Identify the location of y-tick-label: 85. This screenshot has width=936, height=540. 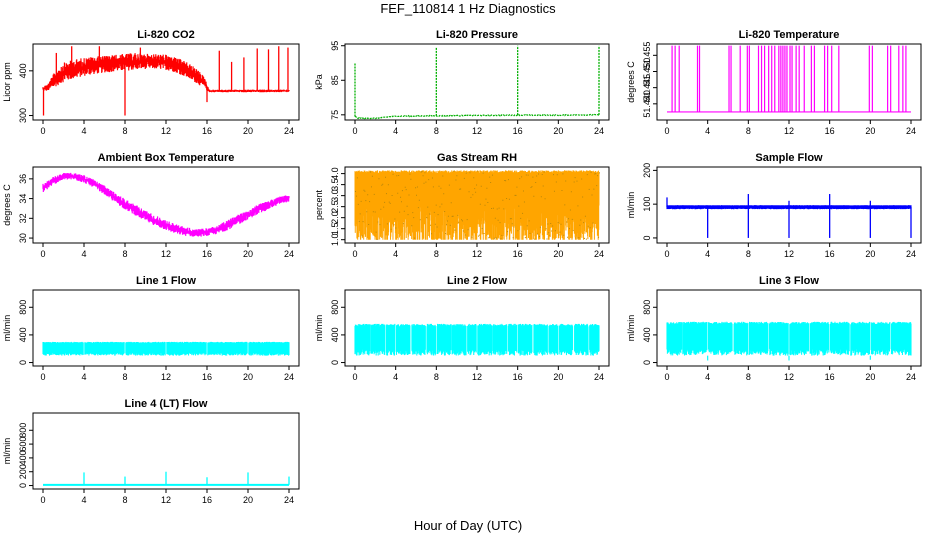
(335, 80).